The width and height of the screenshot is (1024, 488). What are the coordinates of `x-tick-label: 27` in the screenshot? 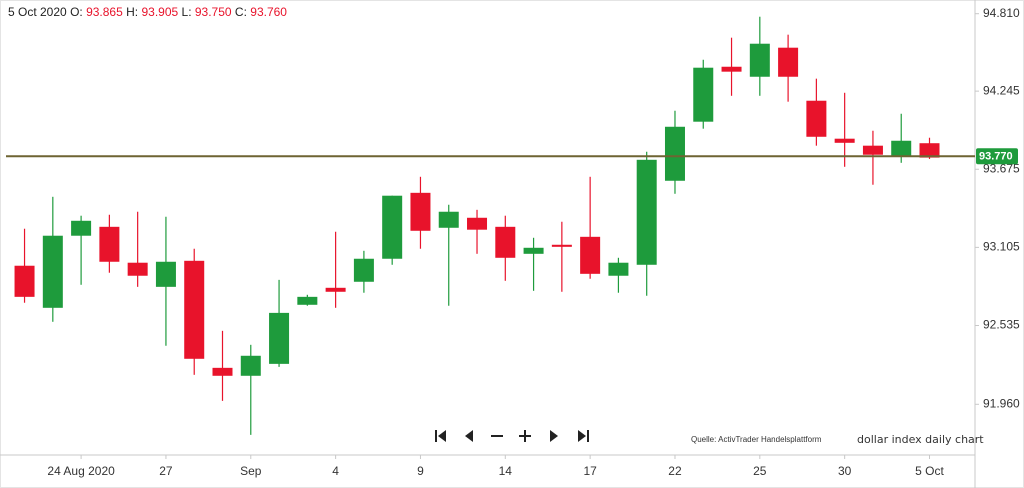 It's located at (166, 471).